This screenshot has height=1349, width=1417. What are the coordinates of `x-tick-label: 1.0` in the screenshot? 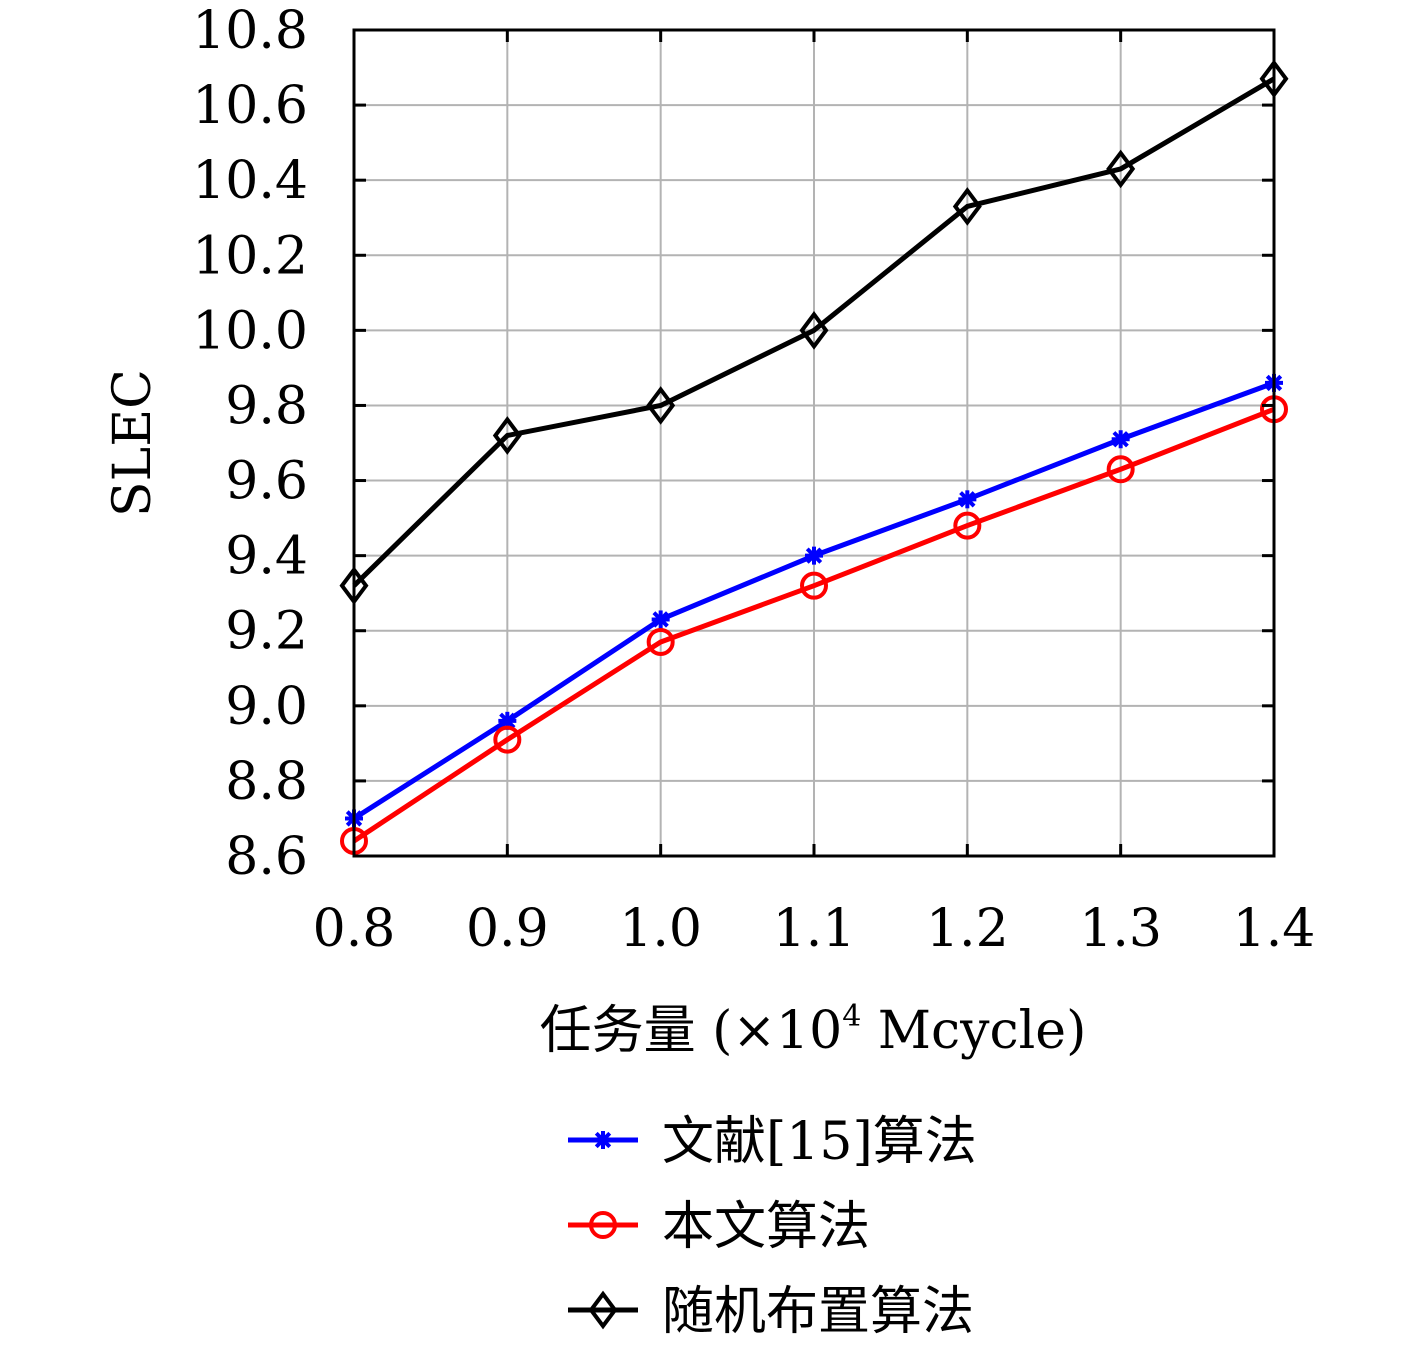 It's located at (660, 929).